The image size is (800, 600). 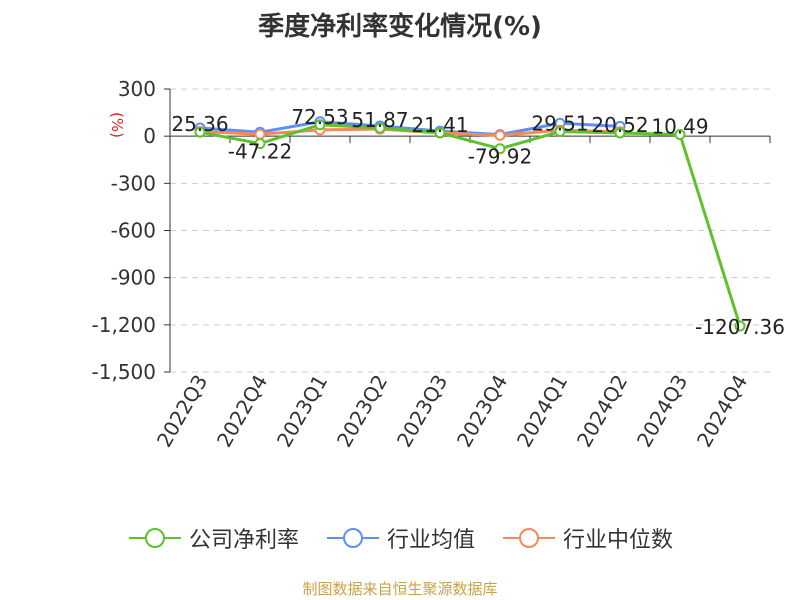 I want to click on x-tick-label: 2024Q1, so click(x=542, y=411).